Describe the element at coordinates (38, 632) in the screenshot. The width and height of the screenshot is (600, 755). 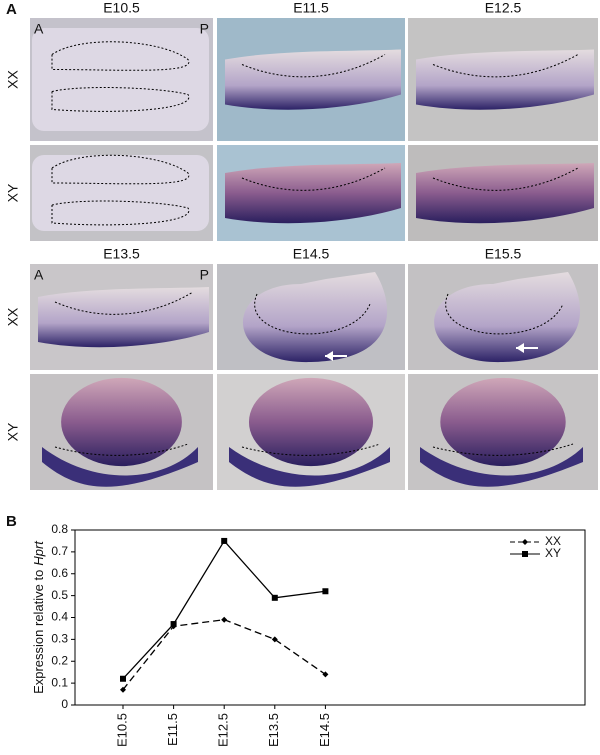
I see `y-axis-label-text: Expression relative to` at that location.